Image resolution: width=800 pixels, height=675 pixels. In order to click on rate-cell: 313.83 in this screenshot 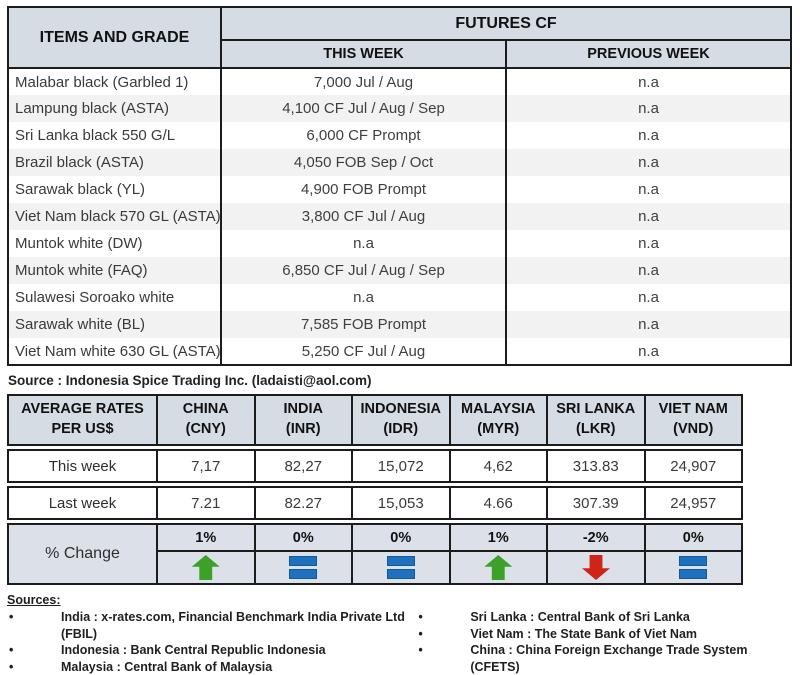, I will do `click(595, 466)`.